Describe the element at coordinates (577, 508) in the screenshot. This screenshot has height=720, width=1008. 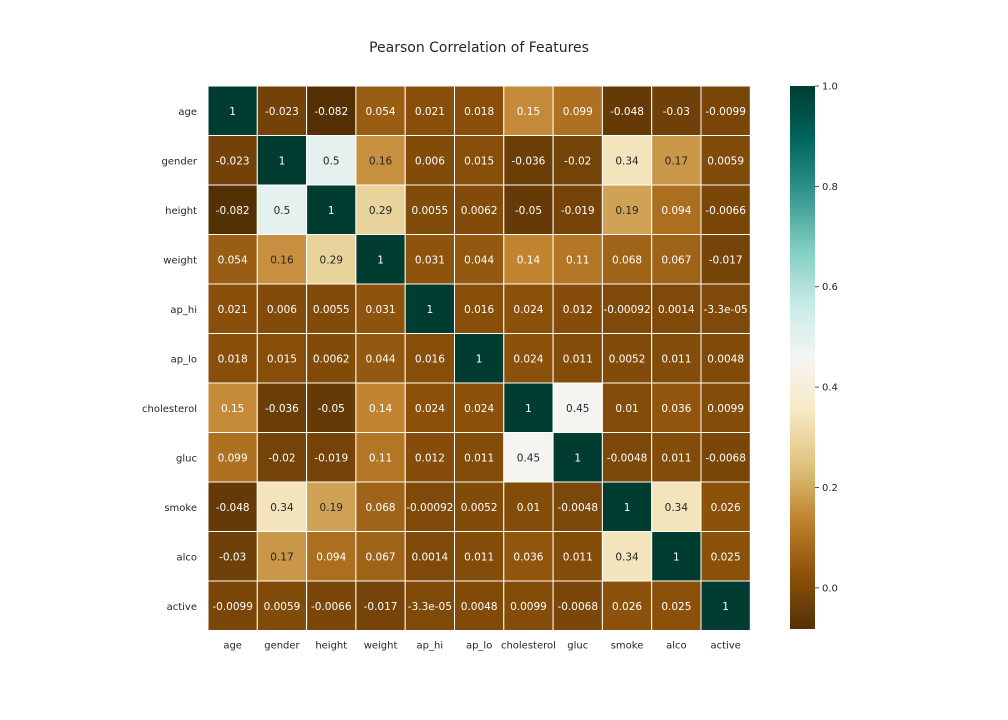
I see `cell-value-label: -0.0048` at that location.